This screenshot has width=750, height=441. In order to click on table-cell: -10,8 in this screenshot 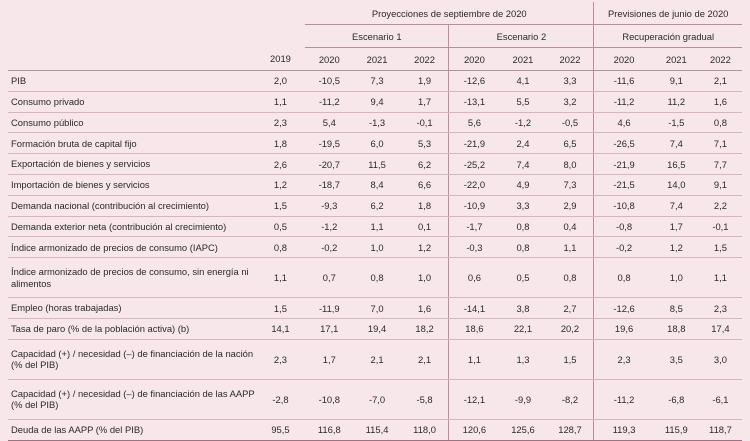, I will do `click(623, 206)`.